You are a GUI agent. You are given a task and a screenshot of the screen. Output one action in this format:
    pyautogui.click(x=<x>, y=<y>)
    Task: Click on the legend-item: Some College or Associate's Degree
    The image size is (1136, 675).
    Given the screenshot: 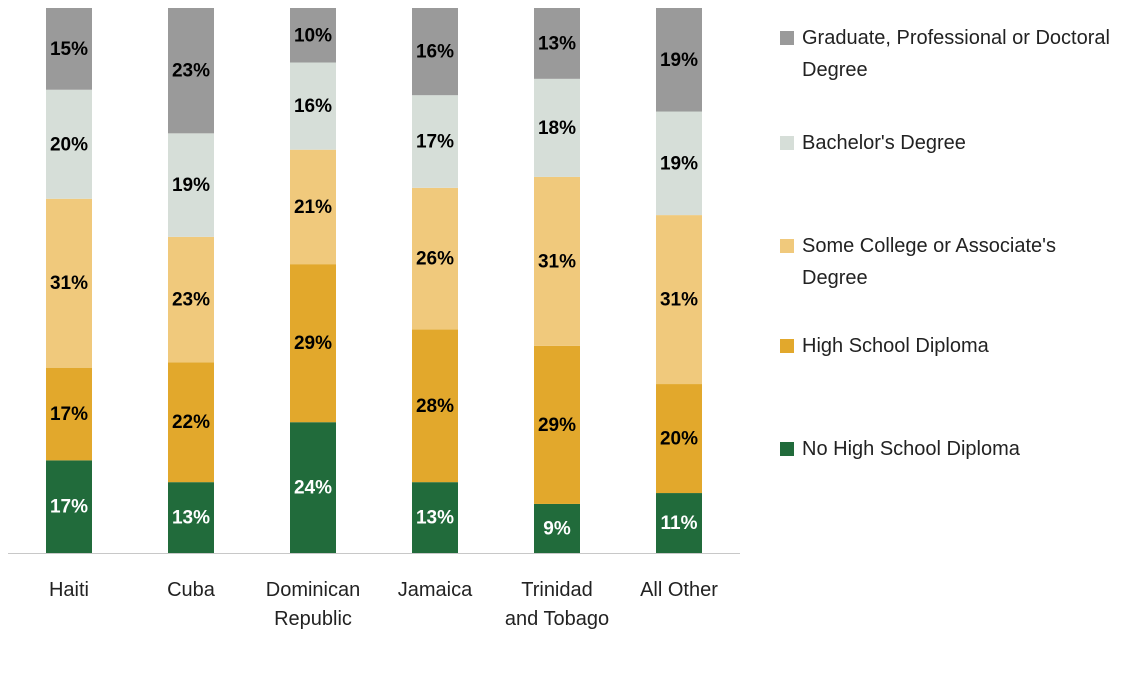 What is the action you would take?
    pyautogui.click(x=945, y=262)
    